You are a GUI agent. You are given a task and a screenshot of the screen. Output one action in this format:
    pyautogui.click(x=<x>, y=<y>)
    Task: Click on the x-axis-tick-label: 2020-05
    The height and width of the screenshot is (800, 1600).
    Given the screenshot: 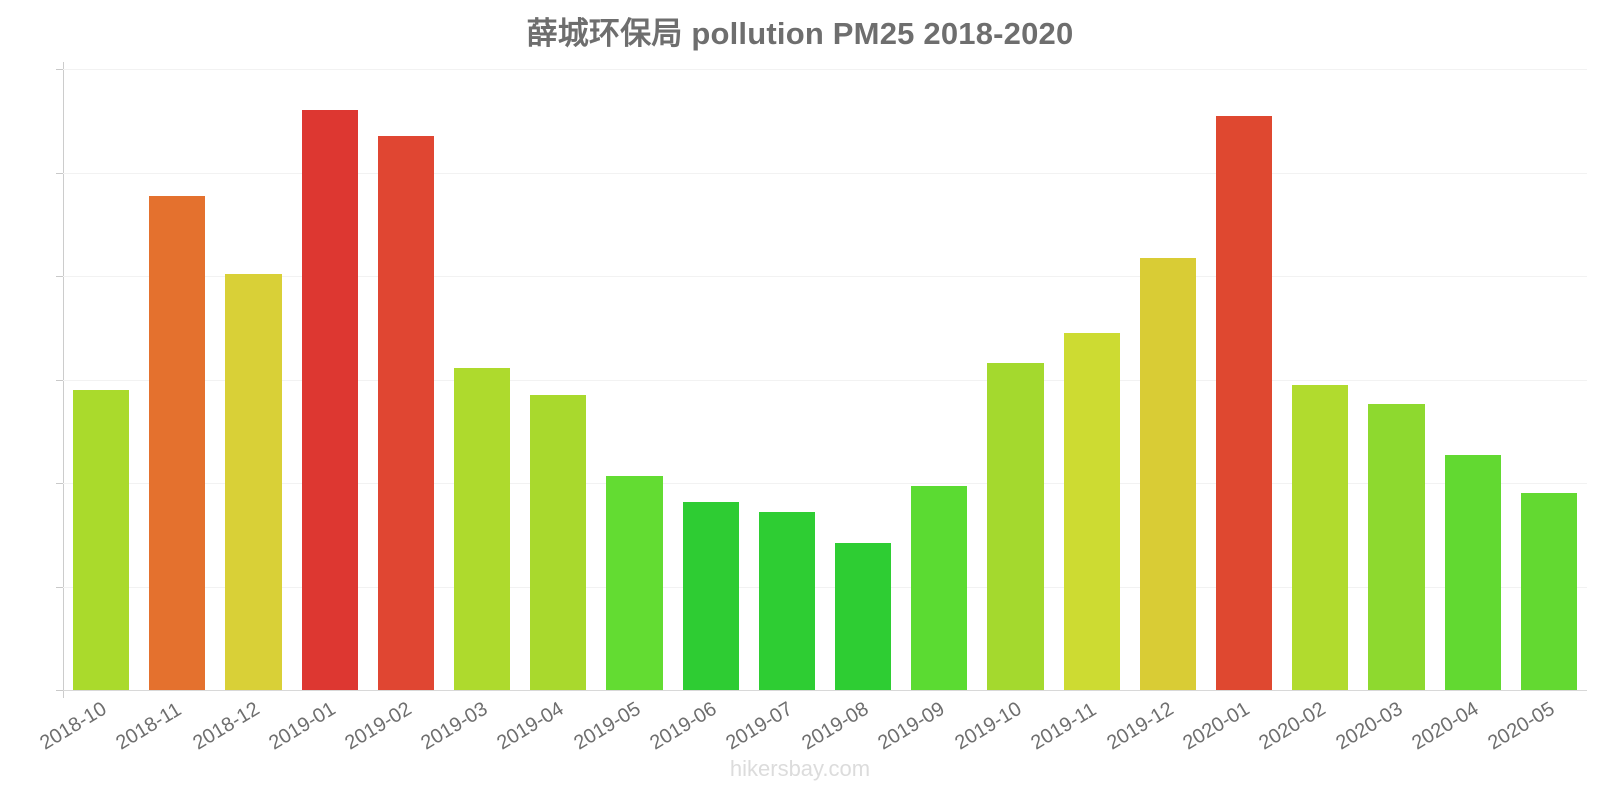 What is the action you would take?
    pyautogui.click(x=1521, y=726)
    